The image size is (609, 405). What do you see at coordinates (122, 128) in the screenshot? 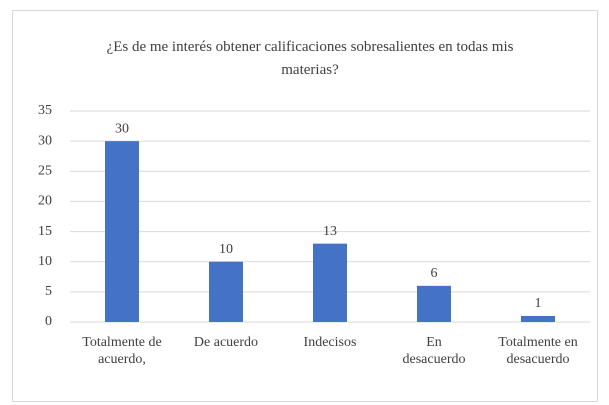
I see `data-label: 30` at bounding box center [122, 128].